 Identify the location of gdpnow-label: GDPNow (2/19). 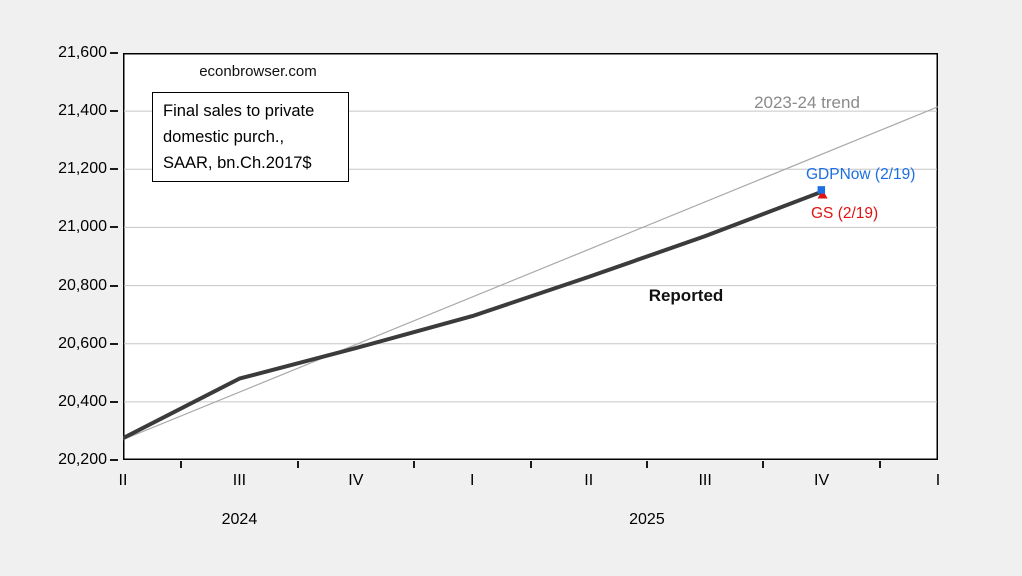
(861, 174).